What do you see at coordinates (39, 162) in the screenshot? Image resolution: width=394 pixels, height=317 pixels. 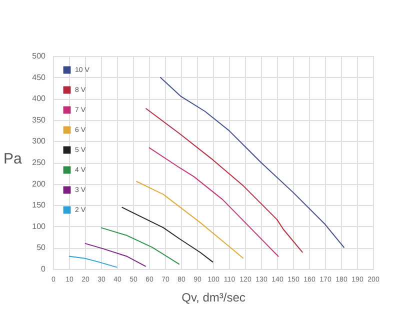 I see `y-tick-label: 250` at bounding box center [39, 162].